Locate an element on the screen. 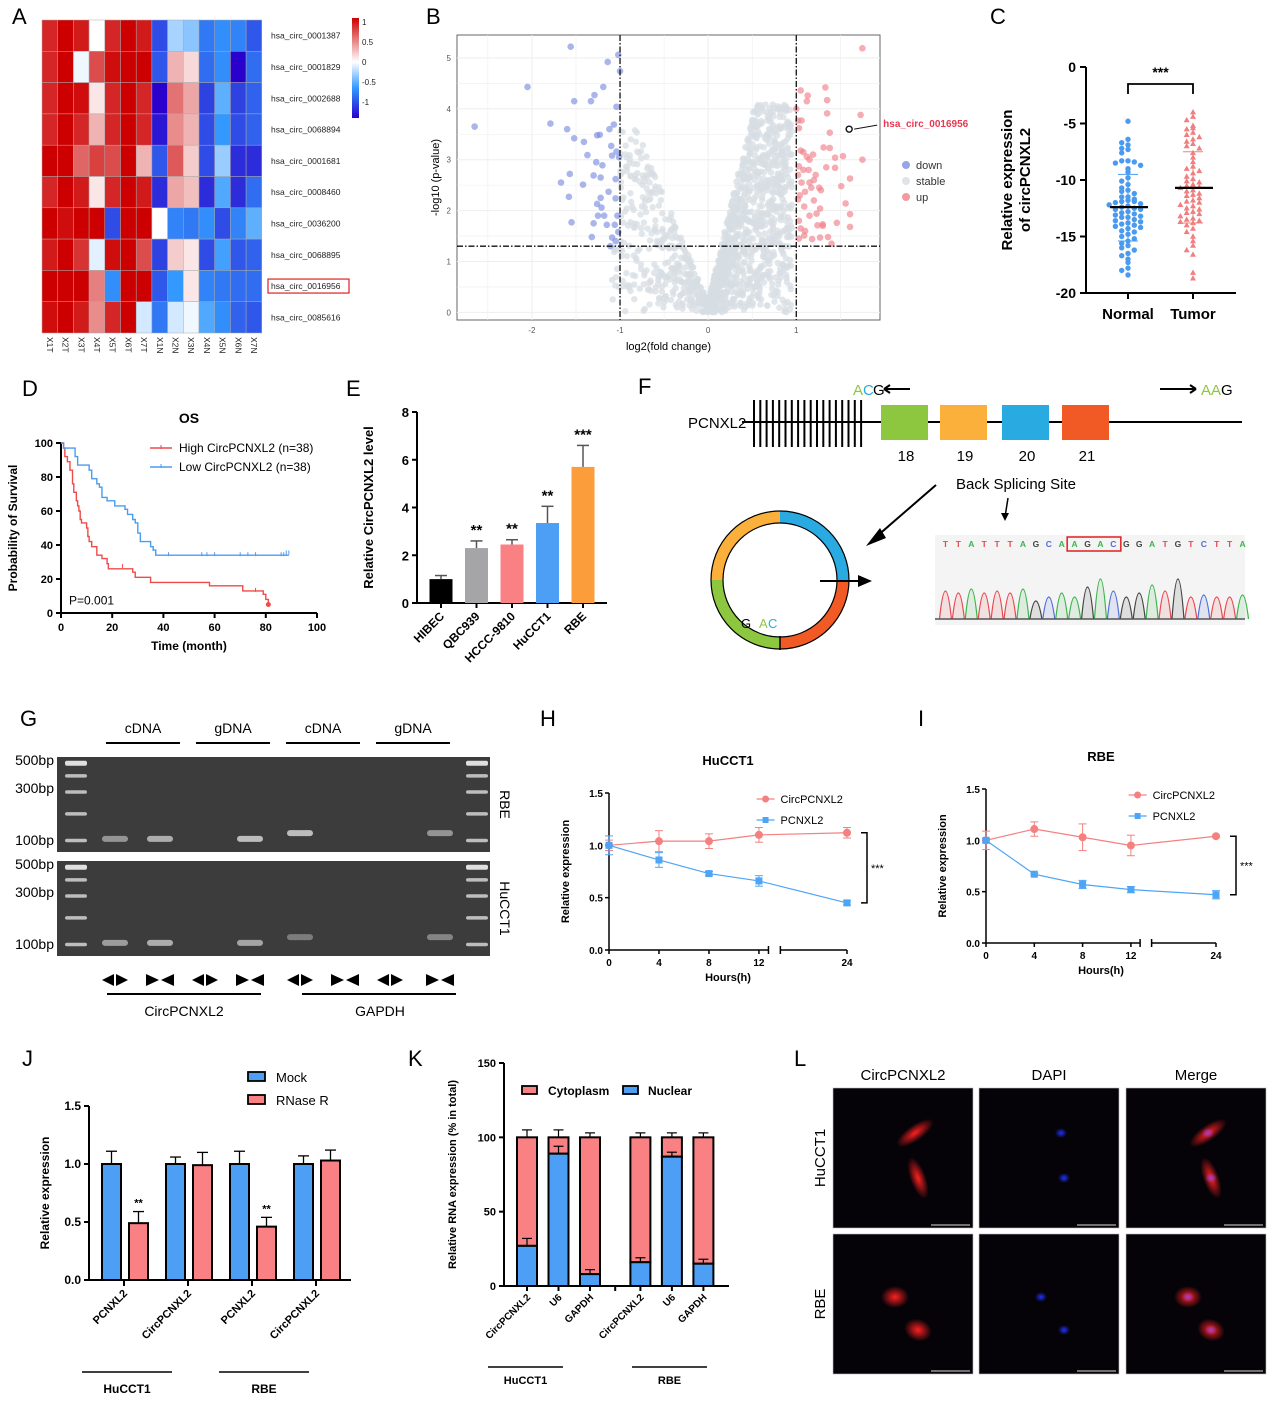 This screenshot has height=1404, width=1267. legend-label: CircPCNXL2 is located at coordinates (812, 800).